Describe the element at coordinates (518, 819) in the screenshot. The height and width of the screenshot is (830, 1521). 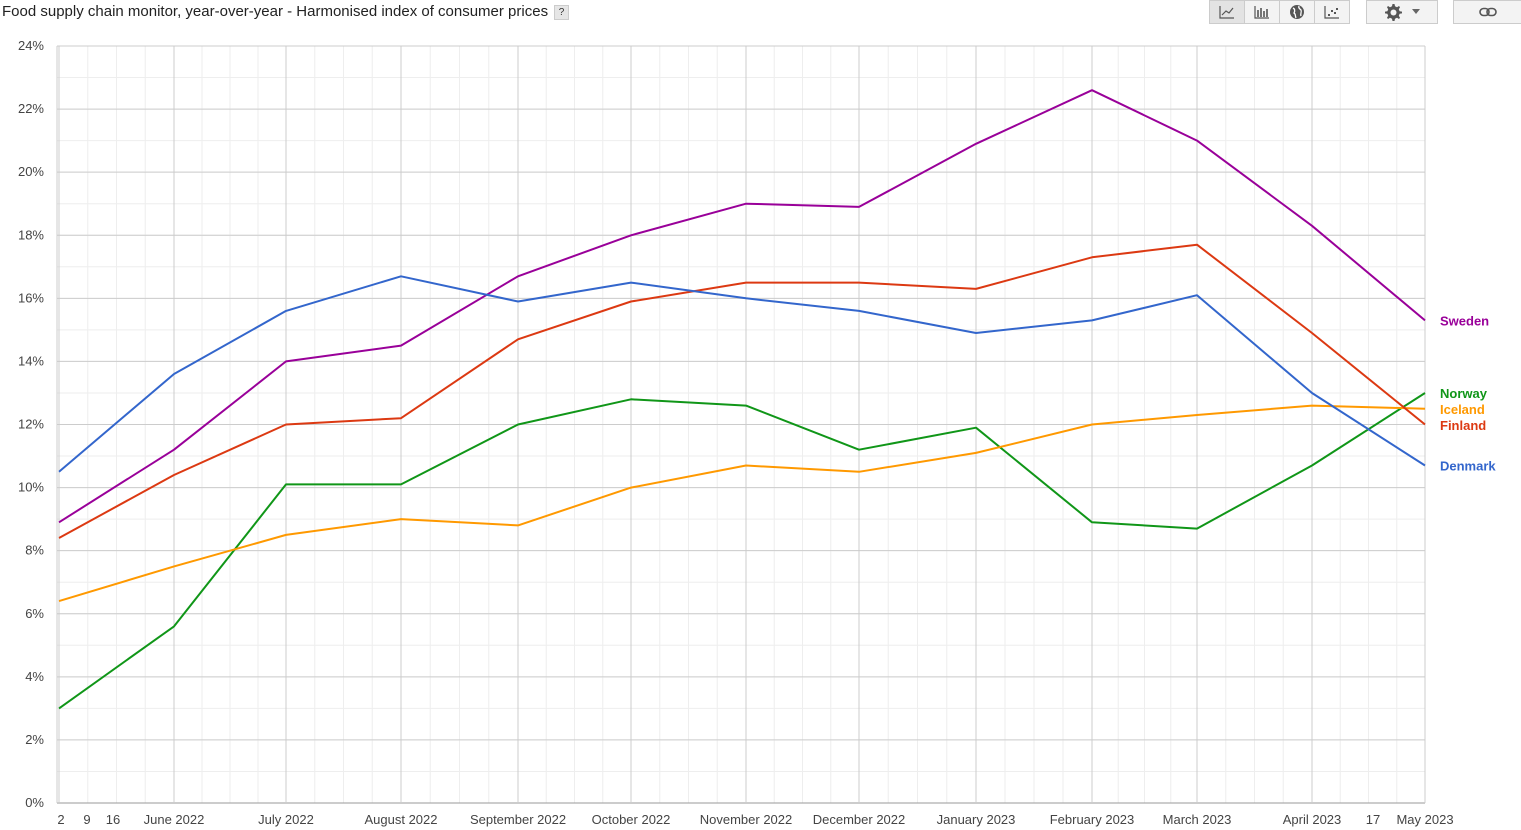
I see `x-tick-label: September 2022` at that location.